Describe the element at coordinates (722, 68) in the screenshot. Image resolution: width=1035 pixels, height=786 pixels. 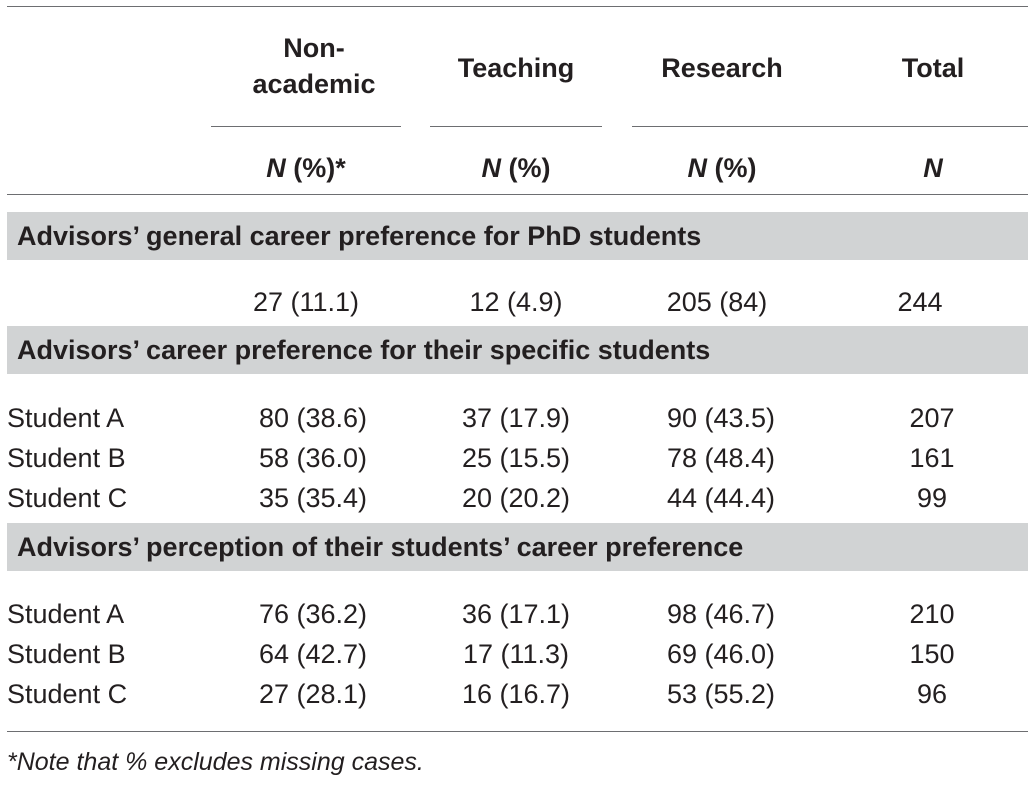
I see `column-header-research: Research` at that location.